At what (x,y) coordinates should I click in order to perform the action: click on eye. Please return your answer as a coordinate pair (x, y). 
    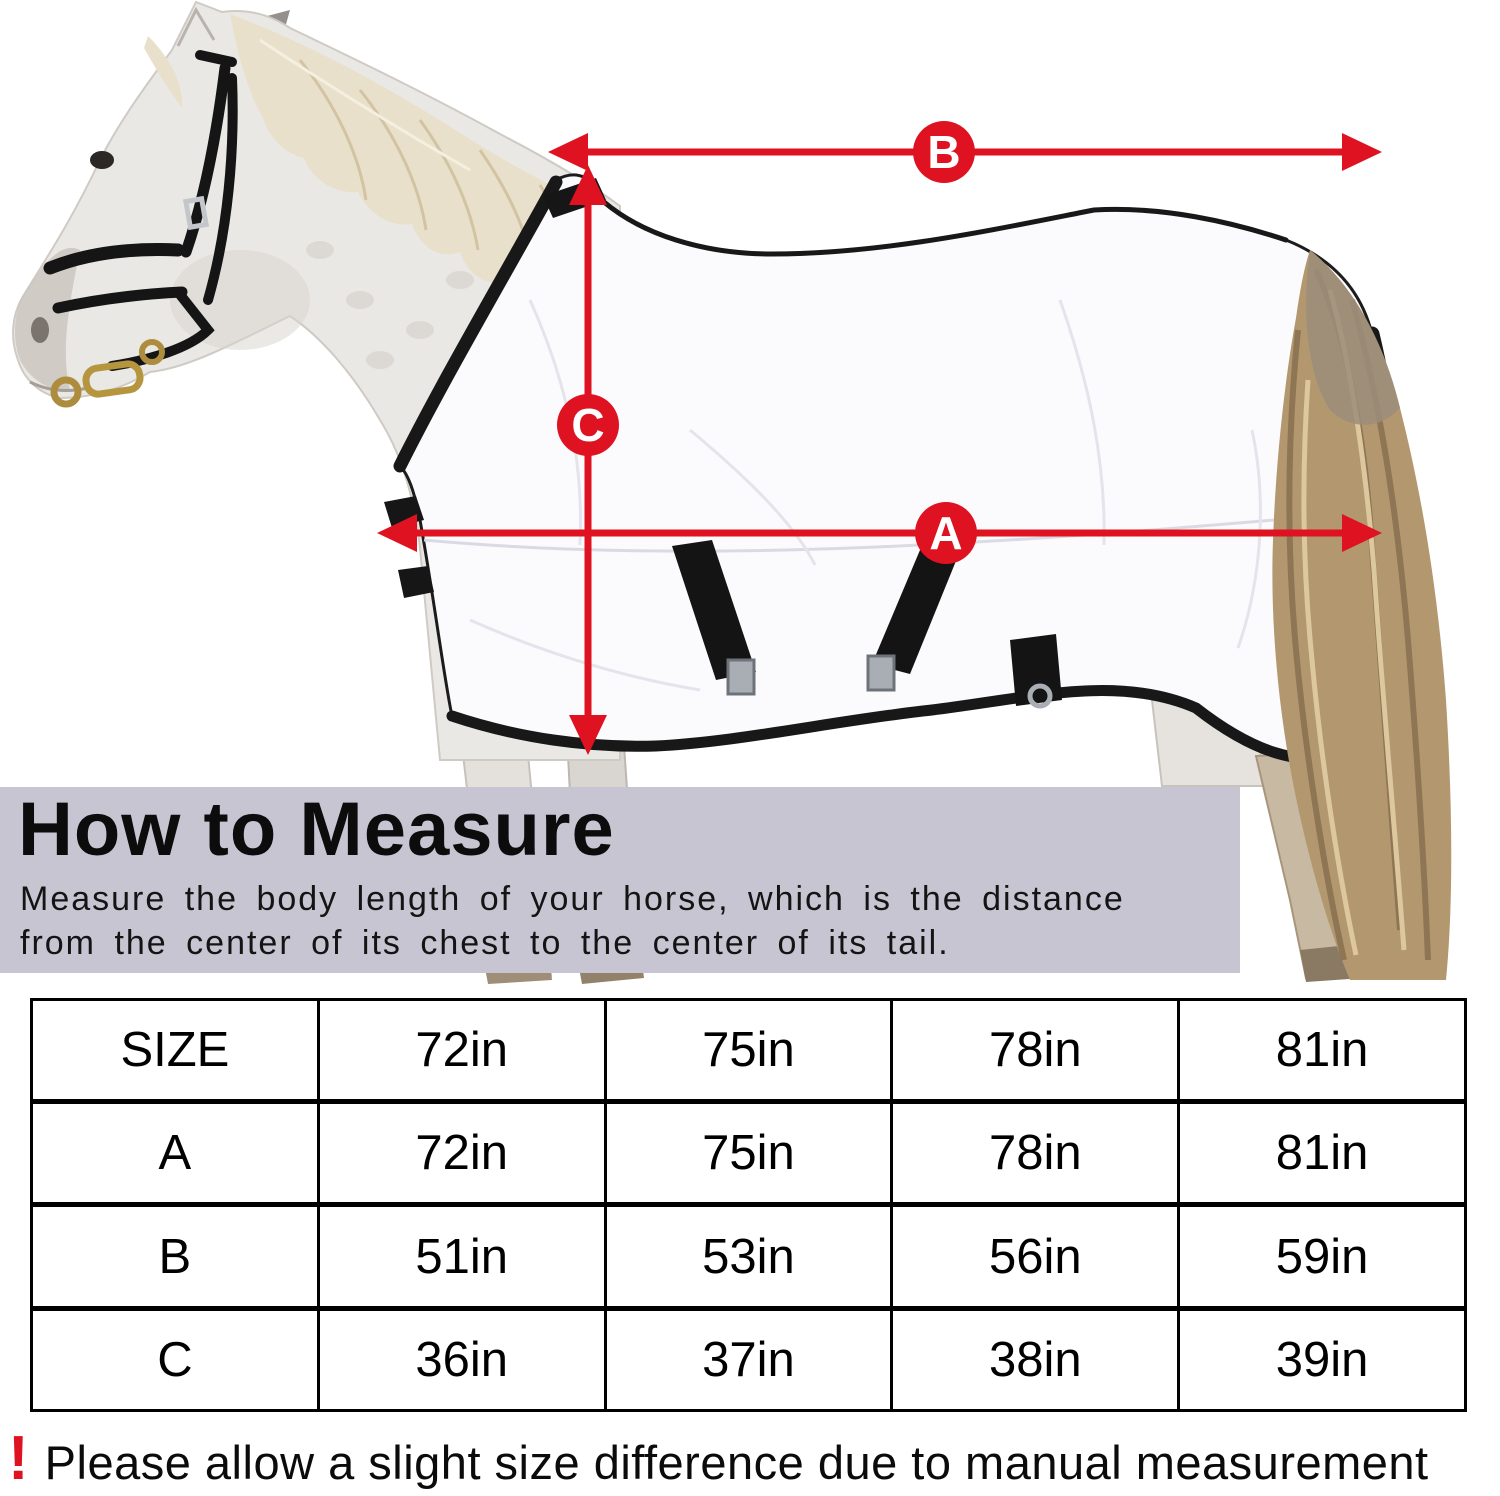
    Looking at the image, I should click on (102, 160).